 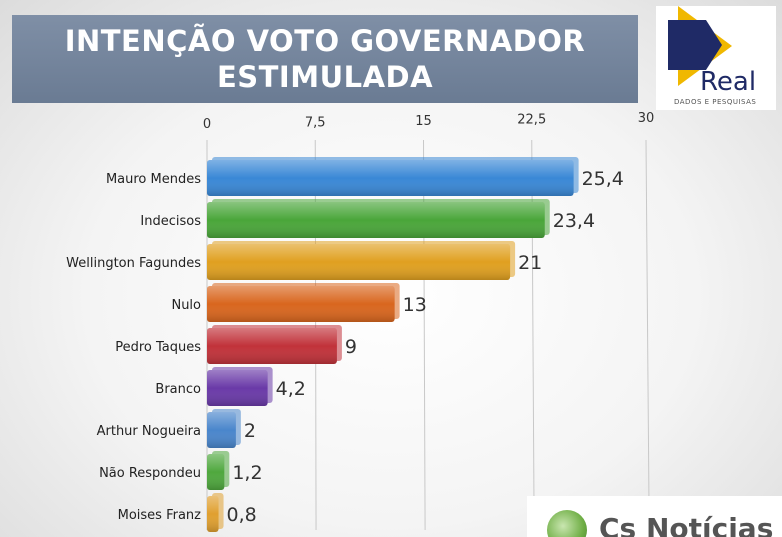 I want to click on logo-subtitle: DADOS E PESQUISAS, so click(x=715, y=102).